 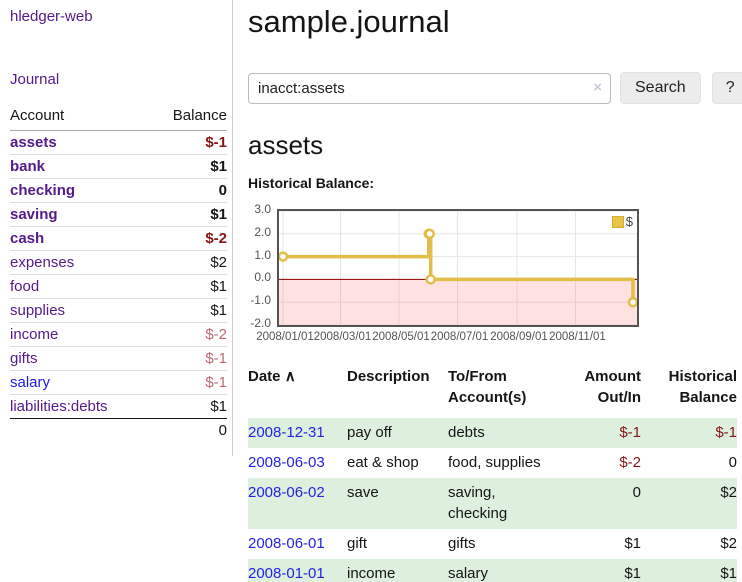 I want to click on transaction-amount: 0, so click(x=636, y=492).